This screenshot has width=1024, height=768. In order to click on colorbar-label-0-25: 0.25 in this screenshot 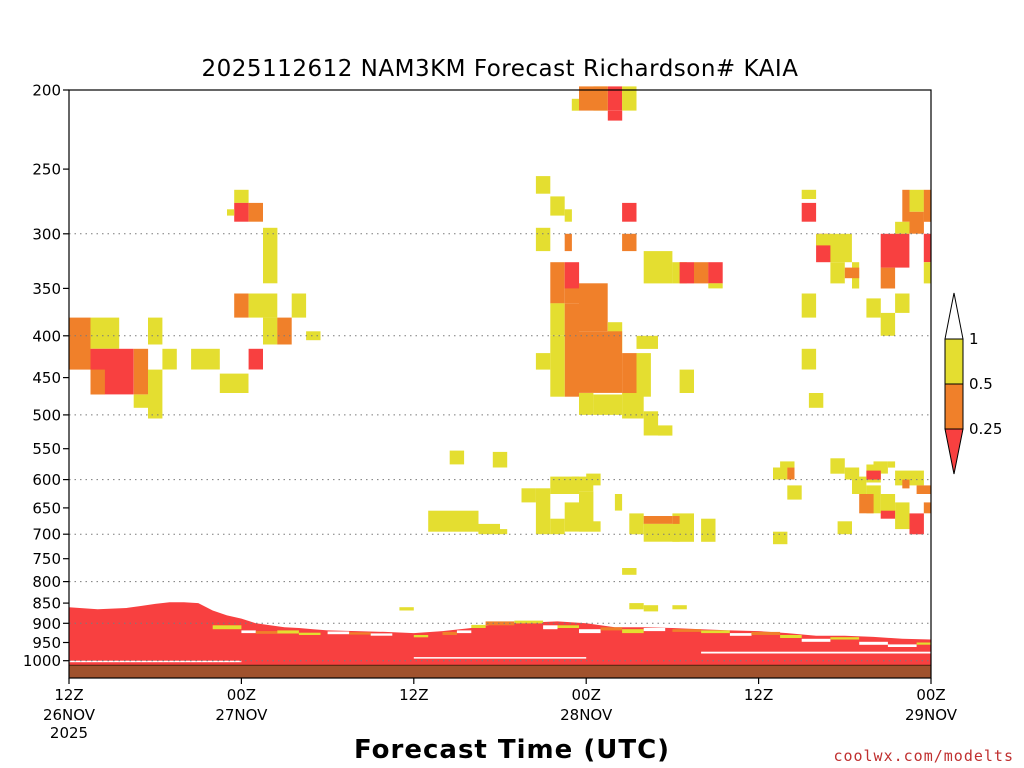, I will do `click(985, 429)`.